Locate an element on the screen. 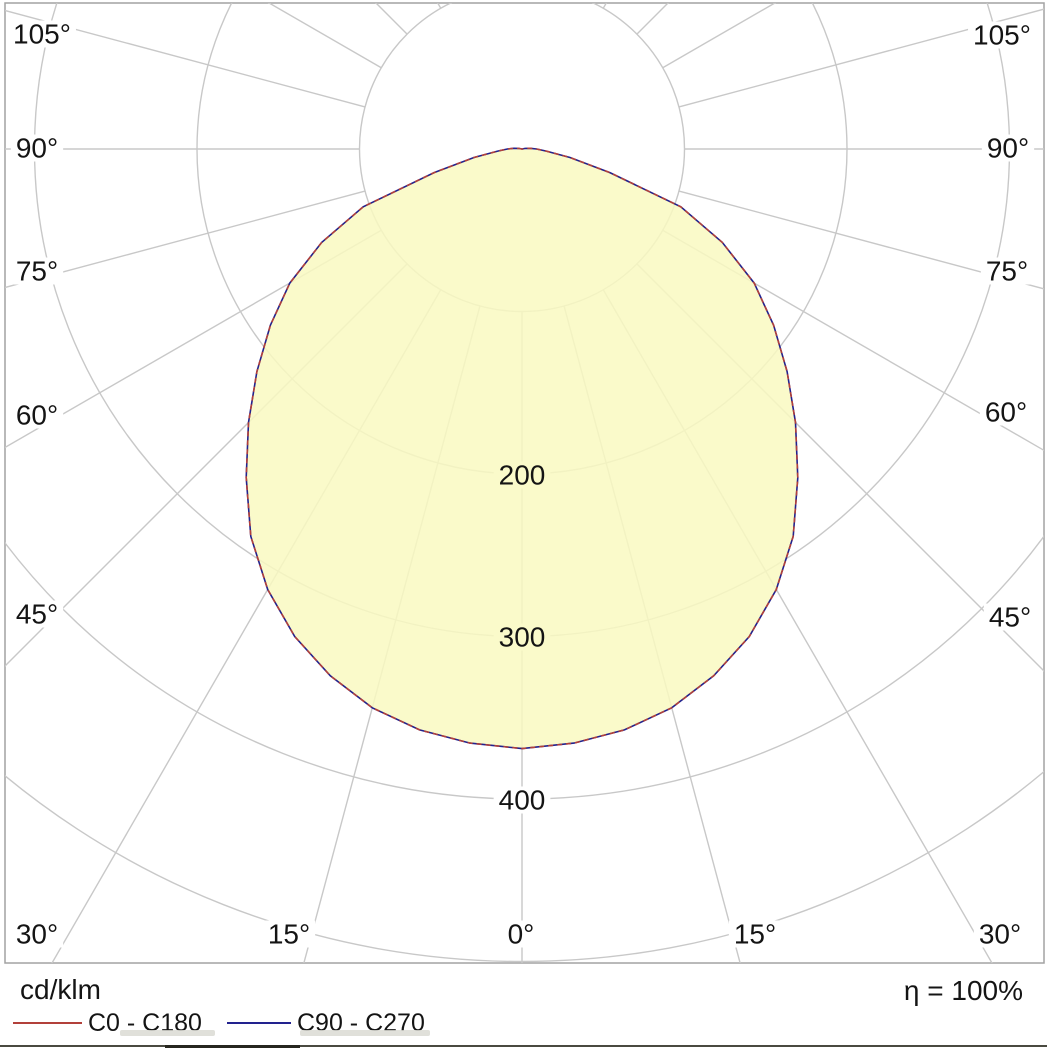 The width and height of the screenshot is (1047, 1049). c90-c270-line-swatch is located at coordinates (259, 1023).